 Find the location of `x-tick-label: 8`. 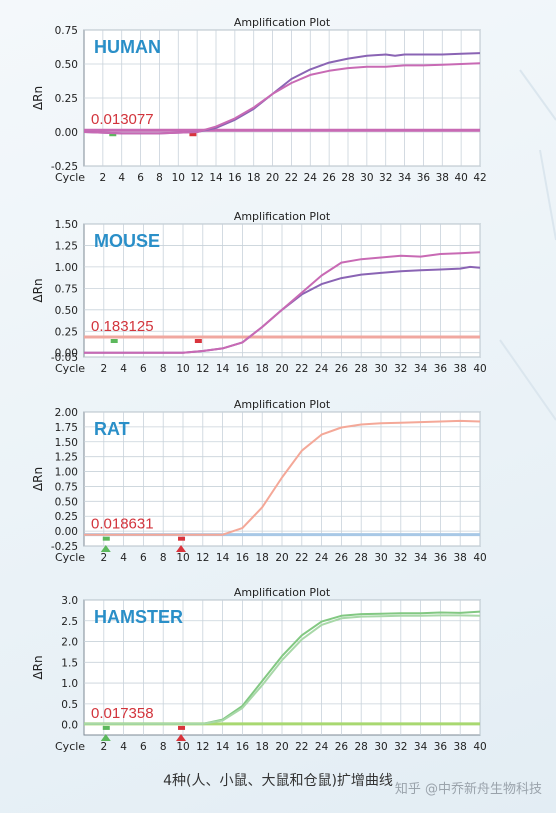

x-tick-label: 8 is located at coordinates (163, 558).